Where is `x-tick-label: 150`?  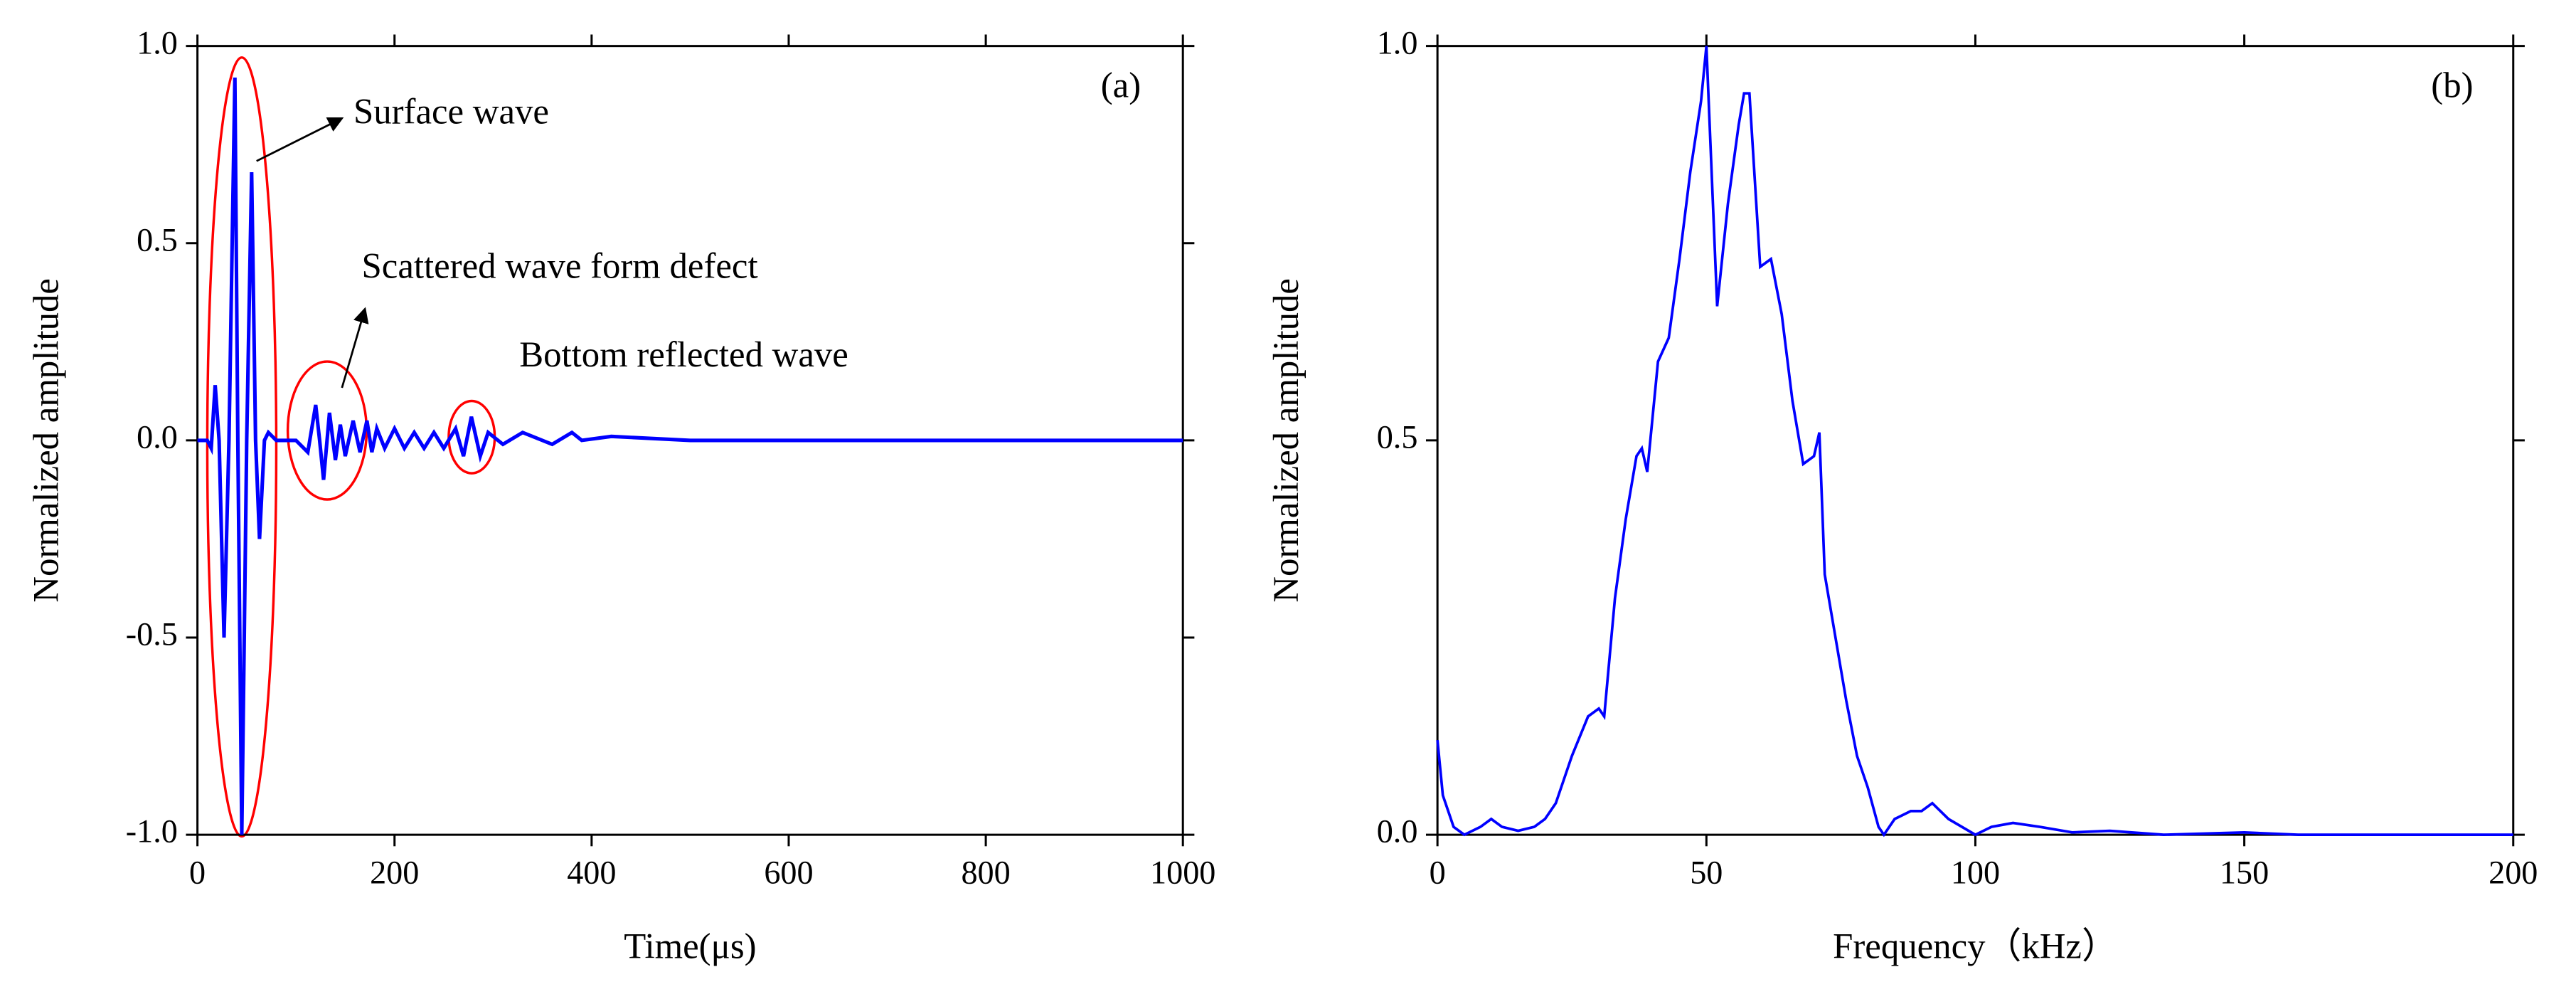
x-tick-label: 150 is located at coordinates (2244, 872).